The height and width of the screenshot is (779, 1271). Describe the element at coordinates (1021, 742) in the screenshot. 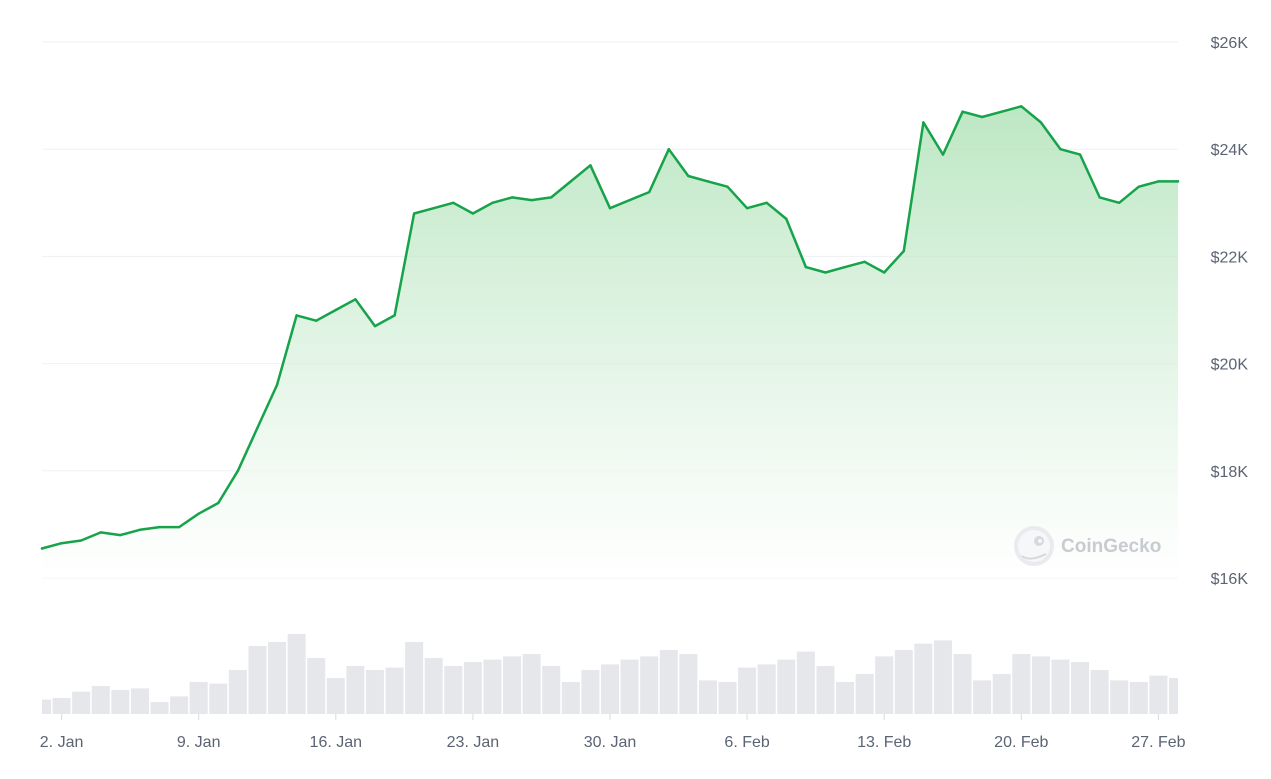

I see `x-tick-label: 20. Feb` at that location.